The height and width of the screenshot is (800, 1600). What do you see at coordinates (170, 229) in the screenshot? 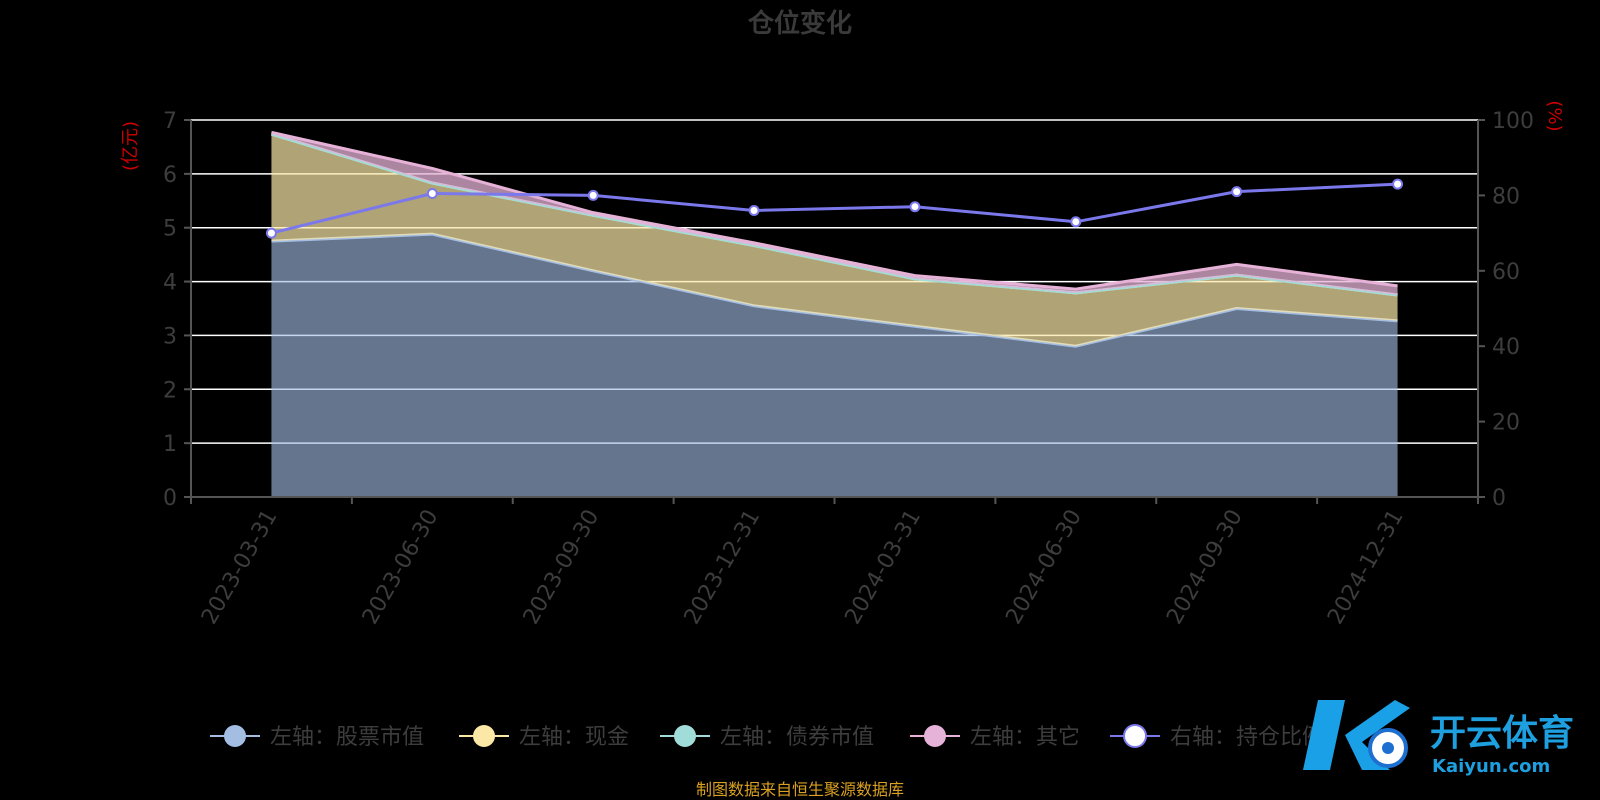
I see `left-tick-label: 5` at bounding box center [170, 229].